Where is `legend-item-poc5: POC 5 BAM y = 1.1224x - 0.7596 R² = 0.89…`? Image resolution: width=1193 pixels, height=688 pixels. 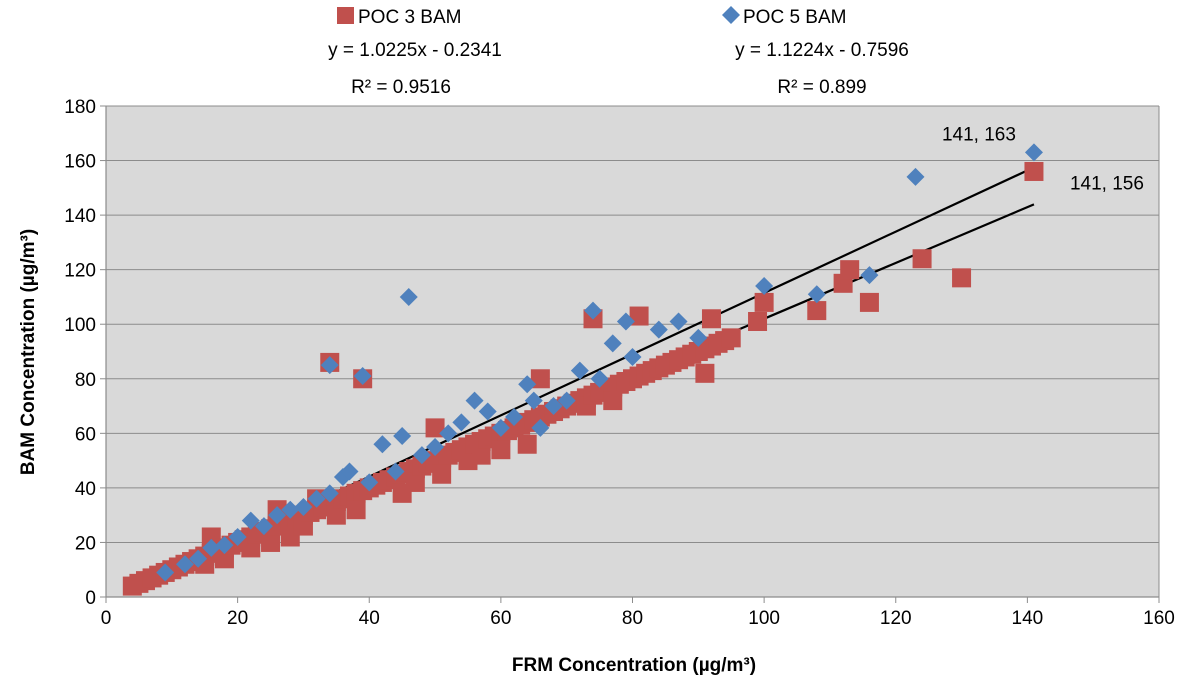
legend-item-poc5: POC 5 BAM y = 1.1224x - 0.7596 R² = 0.89… is located at coordinates (815, 52).